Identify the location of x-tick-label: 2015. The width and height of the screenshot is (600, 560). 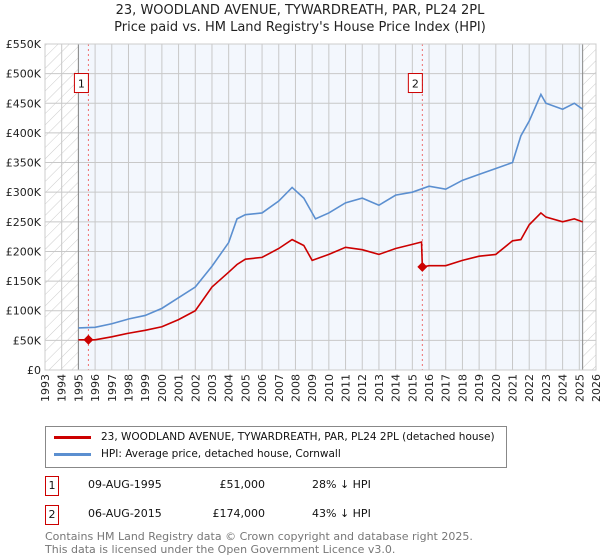
(412, 388).